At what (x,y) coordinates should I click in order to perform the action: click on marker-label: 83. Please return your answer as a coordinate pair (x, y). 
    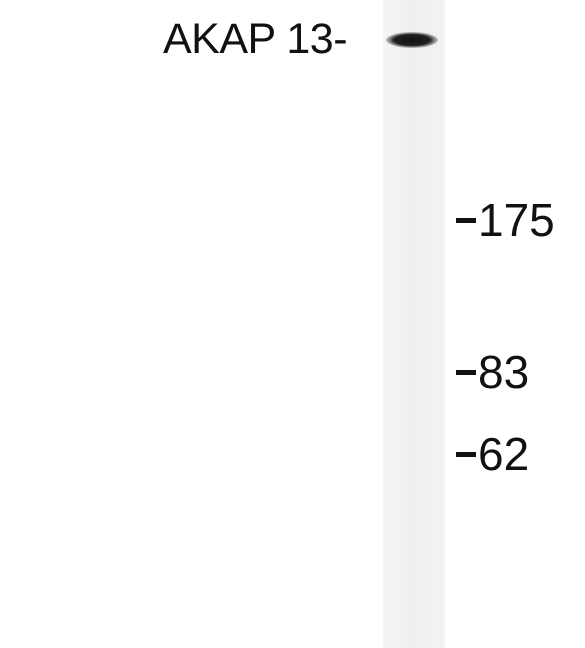
    Looking at the image, I should click on (504, 372).